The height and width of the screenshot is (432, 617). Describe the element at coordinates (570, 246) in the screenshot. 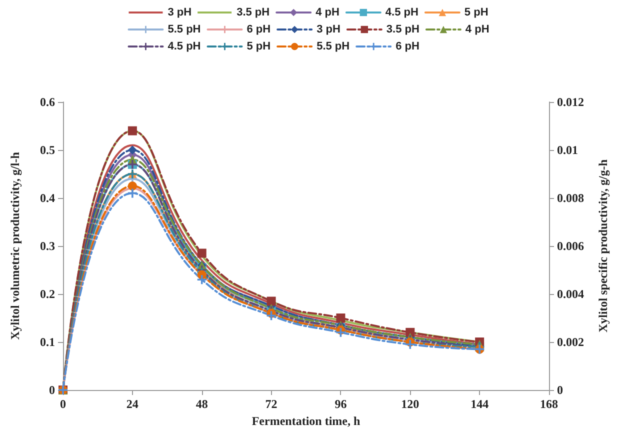

I see `y2-tick-label: 0.006` at that location.